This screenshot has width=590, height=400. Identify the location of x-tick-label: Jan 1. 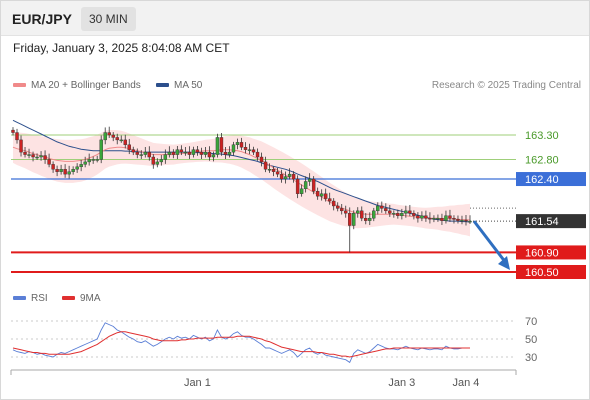
(197, 383).